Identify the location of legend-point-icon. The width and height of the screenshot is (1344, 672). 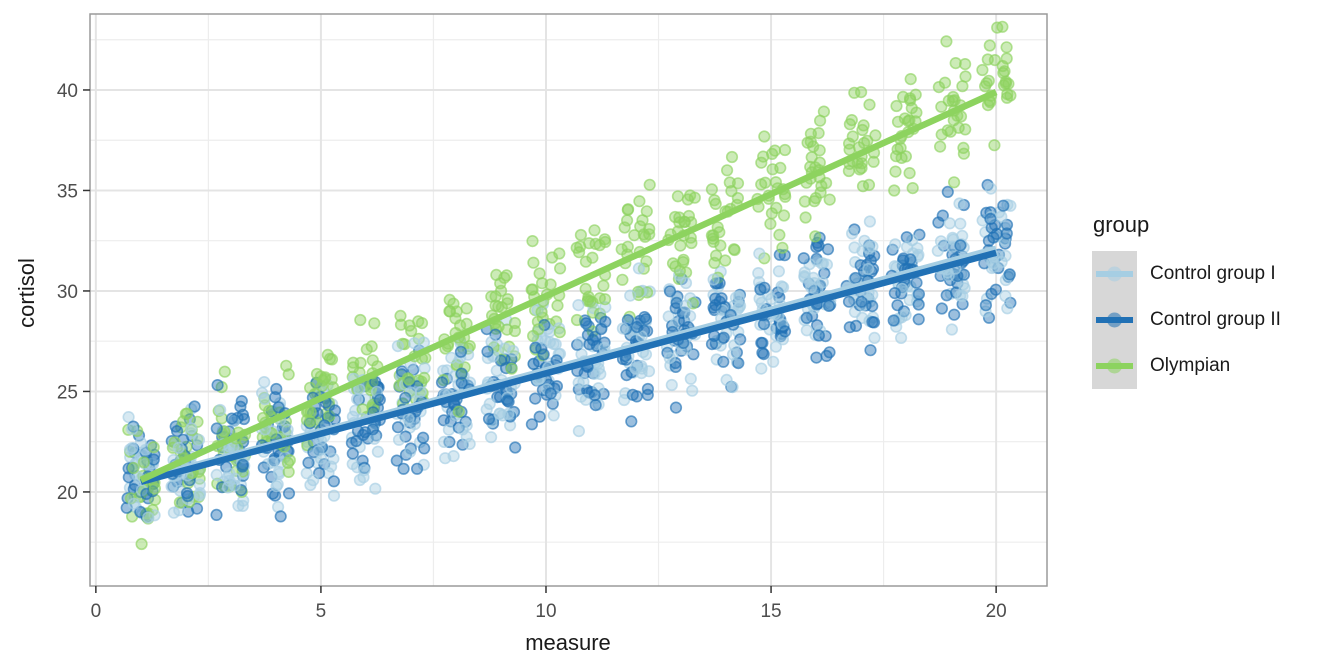
(1114, 320).